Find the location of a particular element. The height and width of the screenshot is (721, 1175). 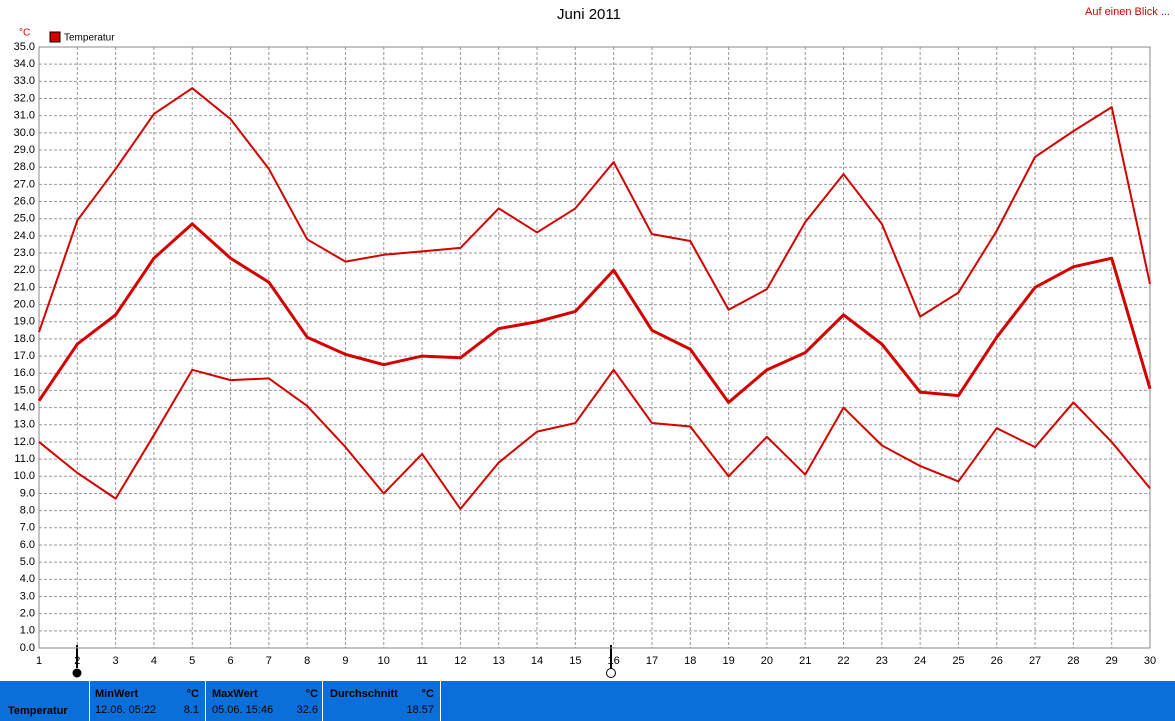

x-tick-label: 17 is located at coordinates (652, 661).